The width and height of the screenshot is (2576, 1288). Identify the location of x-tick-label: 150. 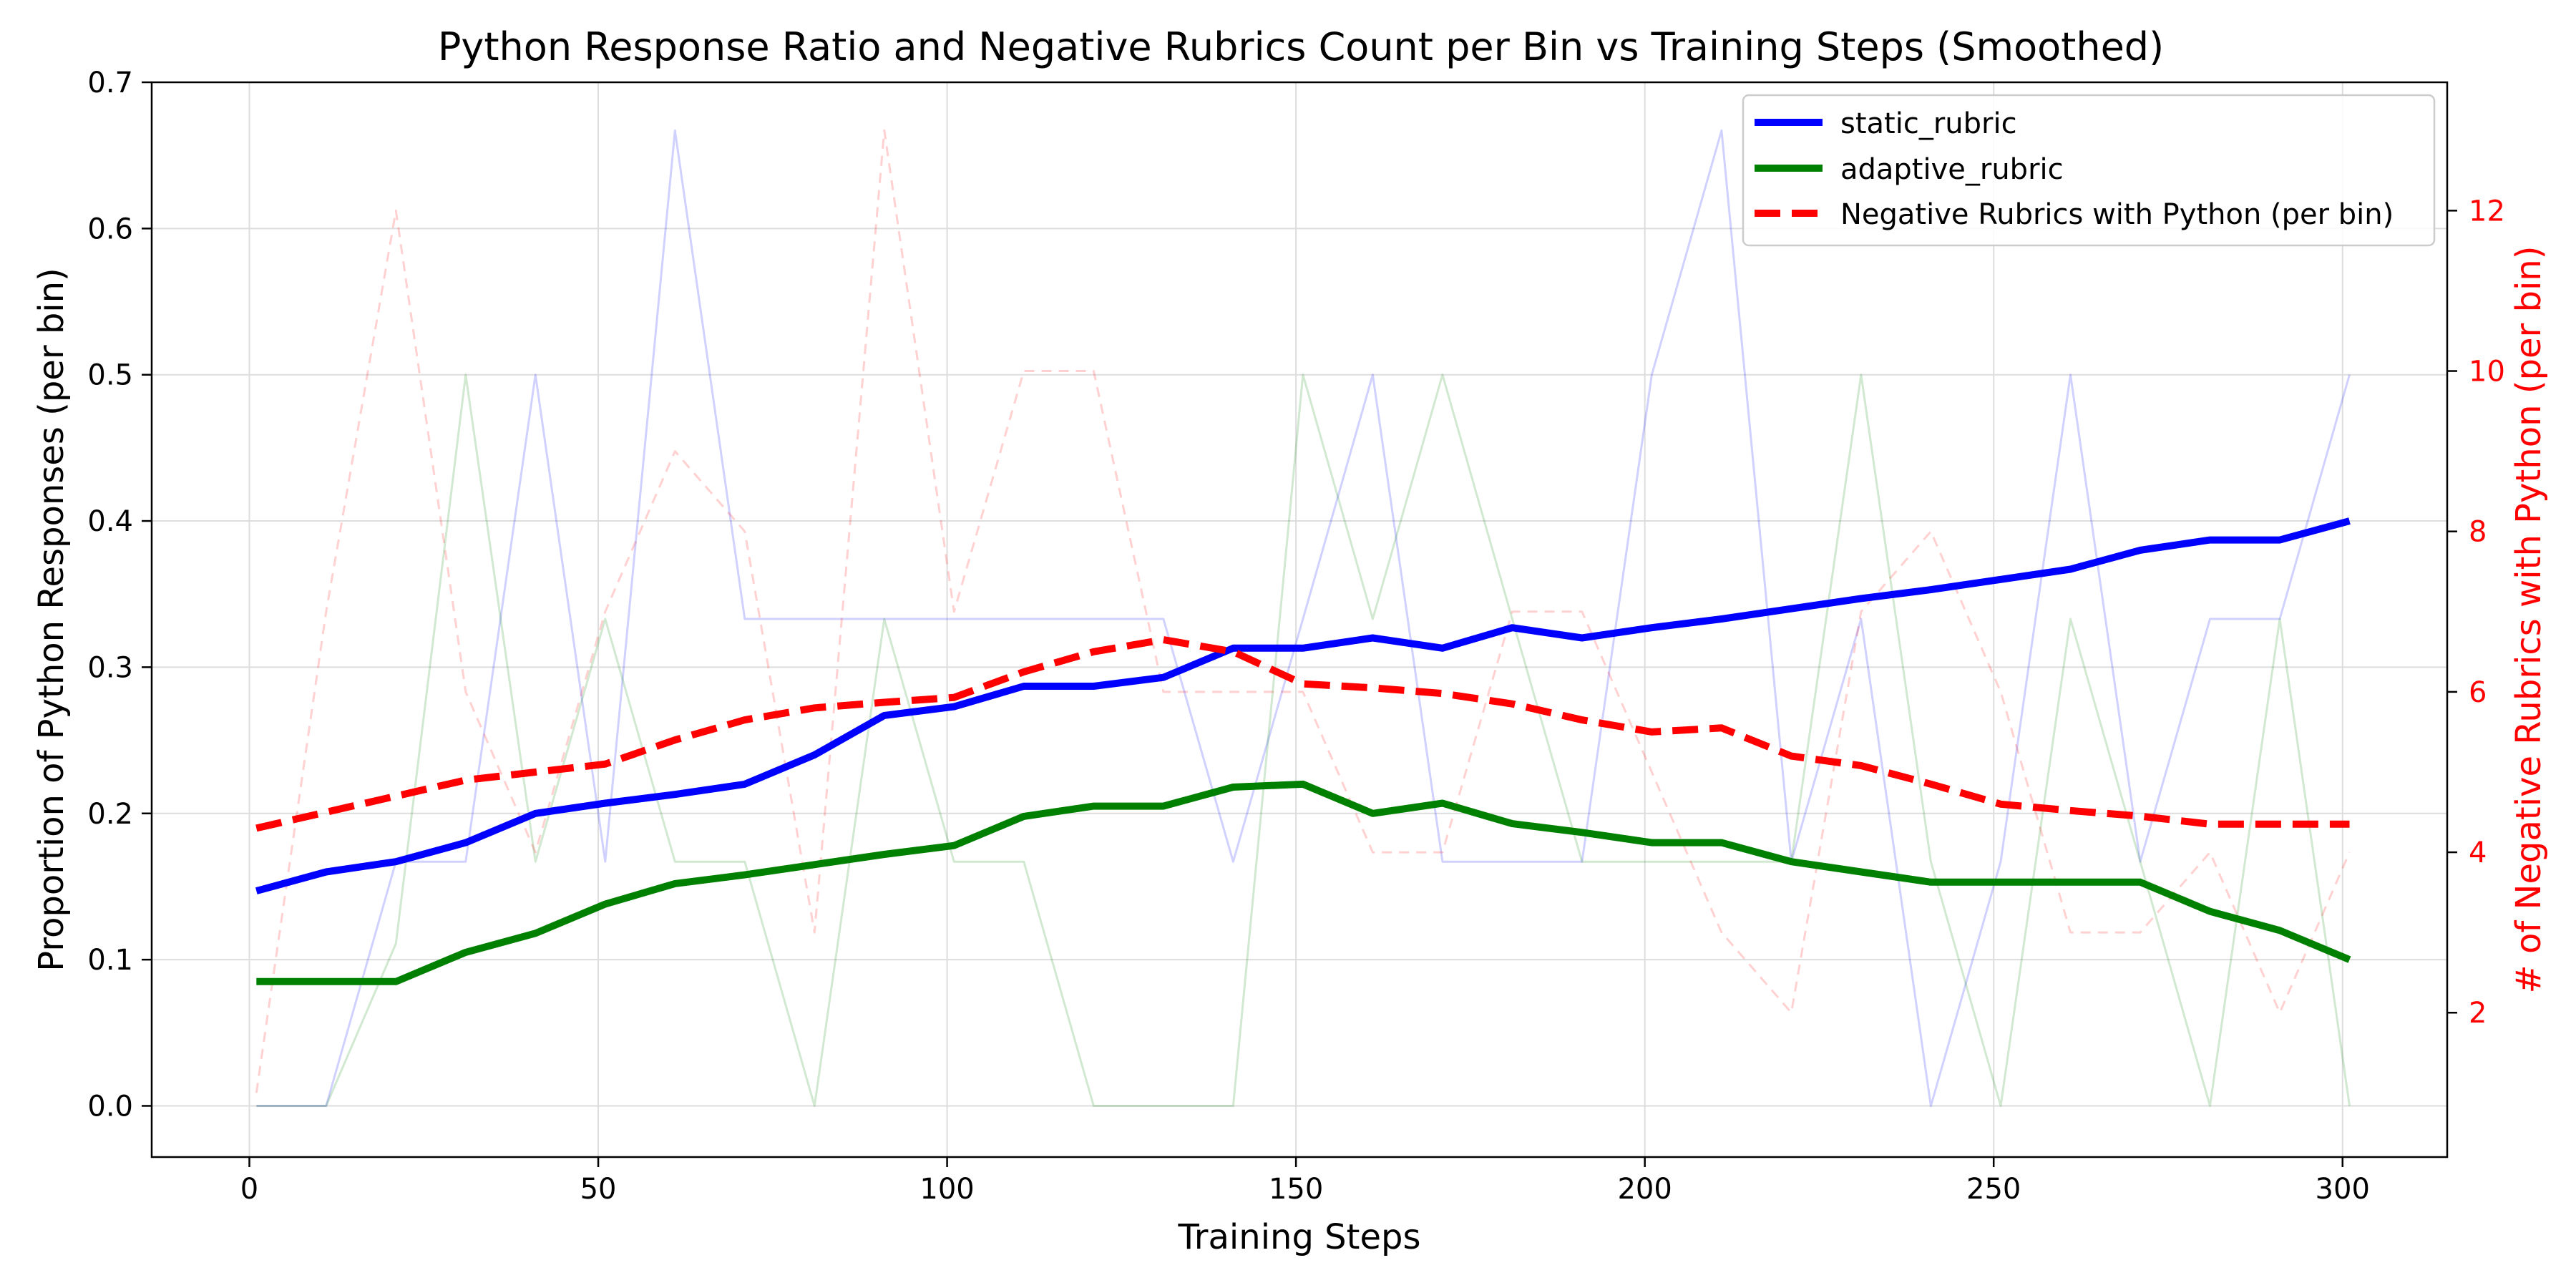
(1296, 1189).